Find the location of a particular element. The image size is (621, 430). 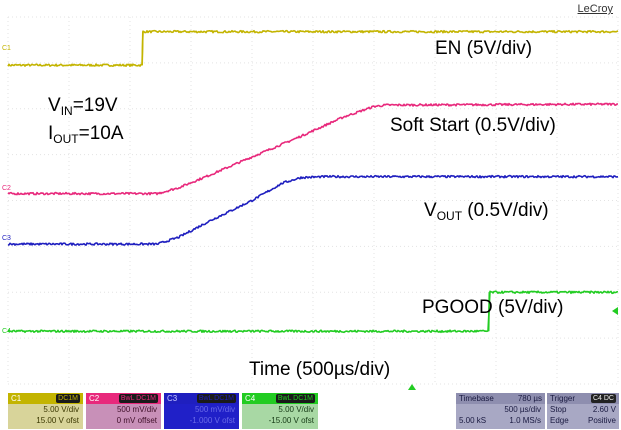

pgood-trace-edge is located at coordinates (489, 312).